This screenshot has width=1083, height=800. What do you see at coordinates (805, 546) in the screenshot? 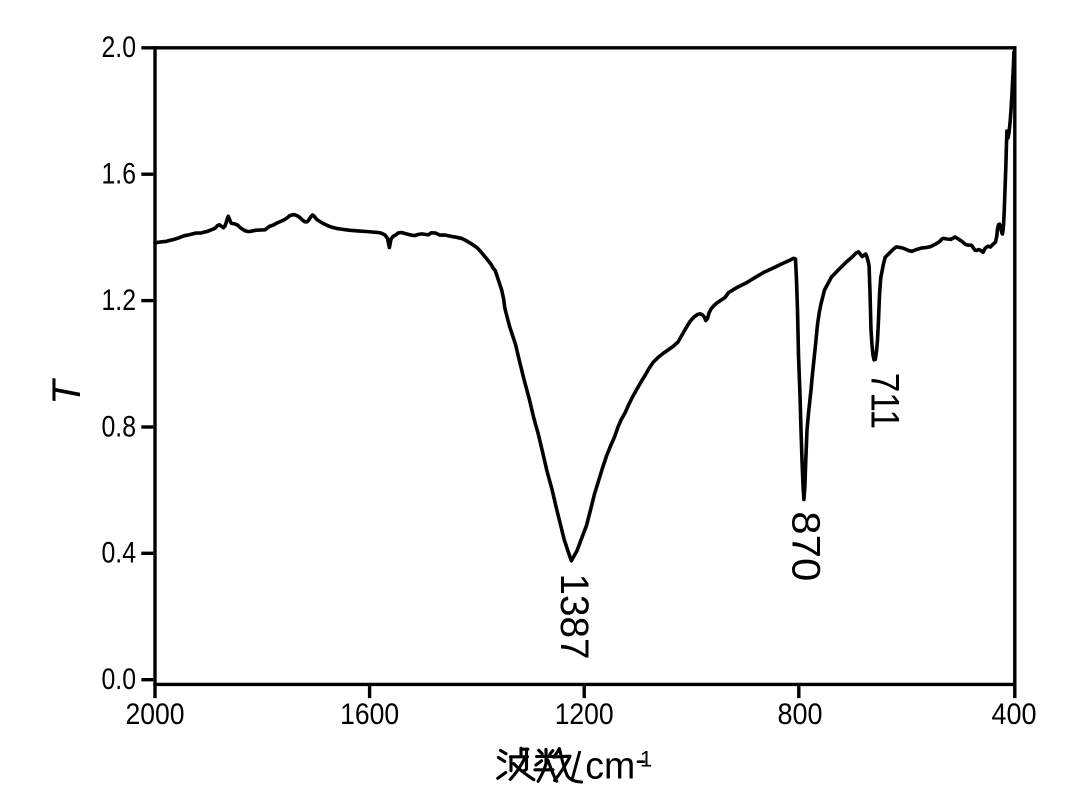
I see `svg-text: 870` at bounding box center [805, 546].